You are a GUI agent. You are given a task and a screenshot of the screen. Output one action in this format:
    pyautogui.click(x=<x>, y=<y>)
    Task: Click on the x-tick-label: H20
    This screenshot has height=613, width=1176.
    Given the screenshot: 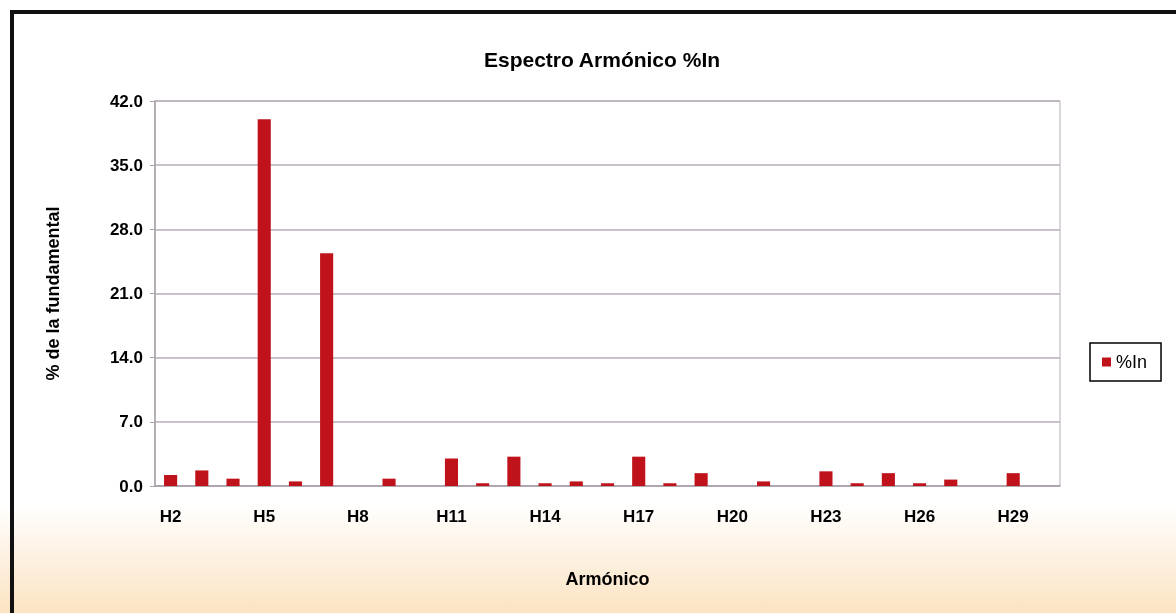 What is the action you would take?
    pyautogui.click(x=732, y=516)
    